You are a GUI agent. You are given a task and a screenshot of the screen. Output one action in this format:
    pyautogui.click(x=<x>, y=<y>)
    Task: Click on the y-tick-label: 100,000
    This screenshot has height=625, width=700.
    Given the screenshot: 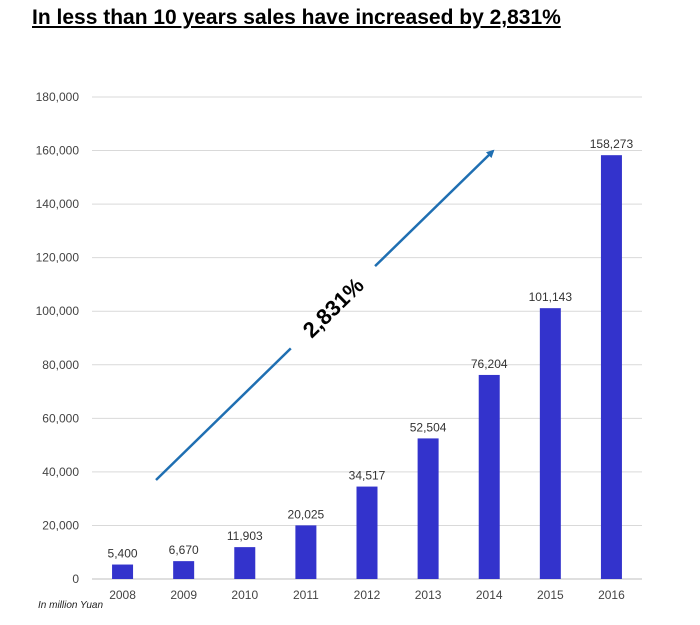 What is the action you would take?
    pyautogui.click(x=58, y=311)
    